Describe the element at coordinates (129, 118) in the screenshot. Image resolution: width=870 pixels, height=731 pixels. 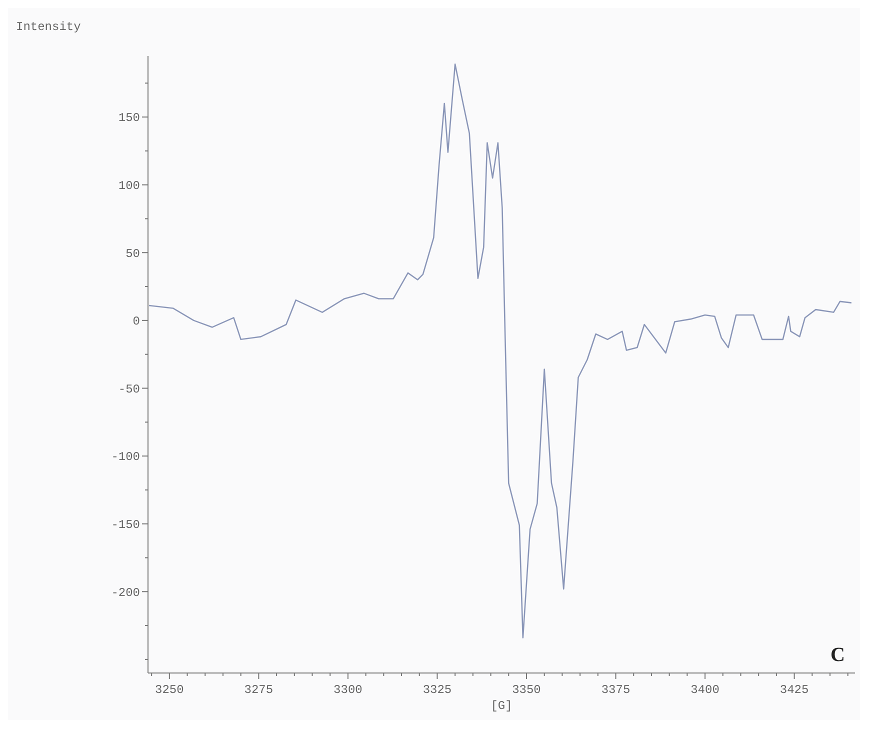
I see `y-tick-label: 150` at that location.